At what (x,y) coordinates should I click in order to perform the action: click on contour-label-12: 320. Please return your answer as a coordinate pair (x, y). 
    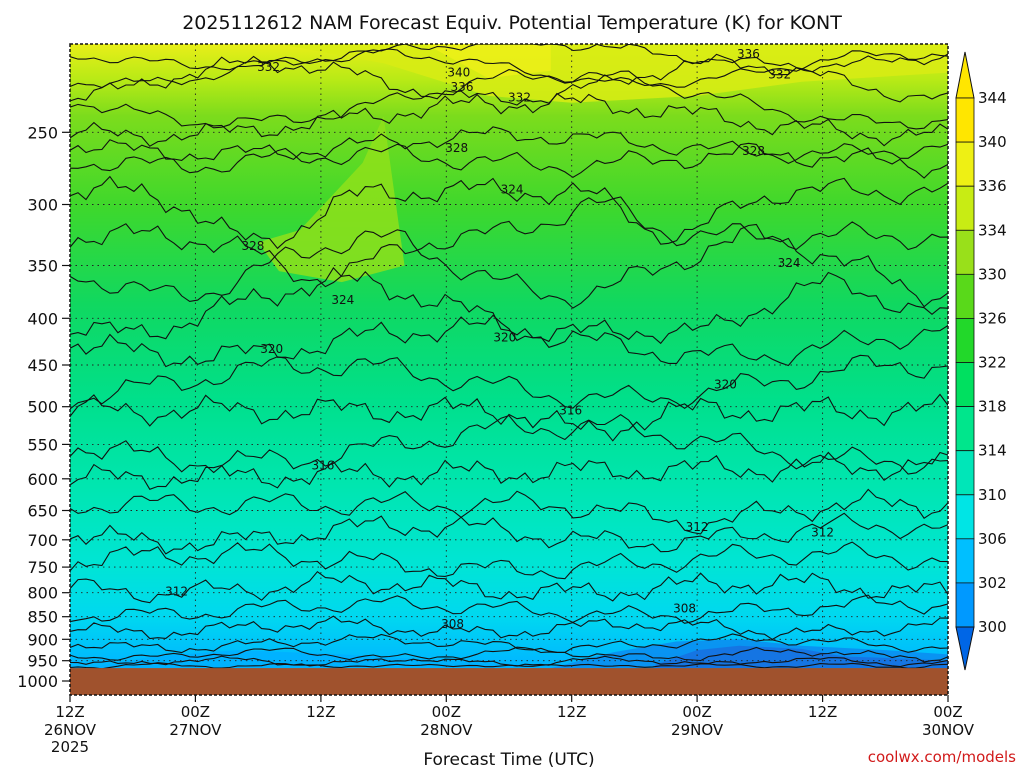
    Looking at the image, I should click on (504, 338).